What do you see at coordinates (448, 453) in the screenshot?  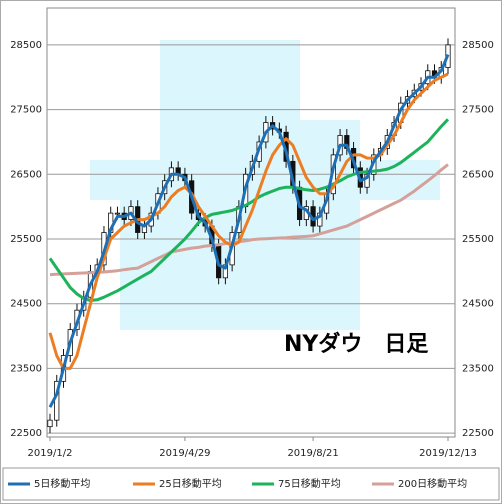 I see `x-tick-label: 2019/12/13` at bounding box center [448, 453].